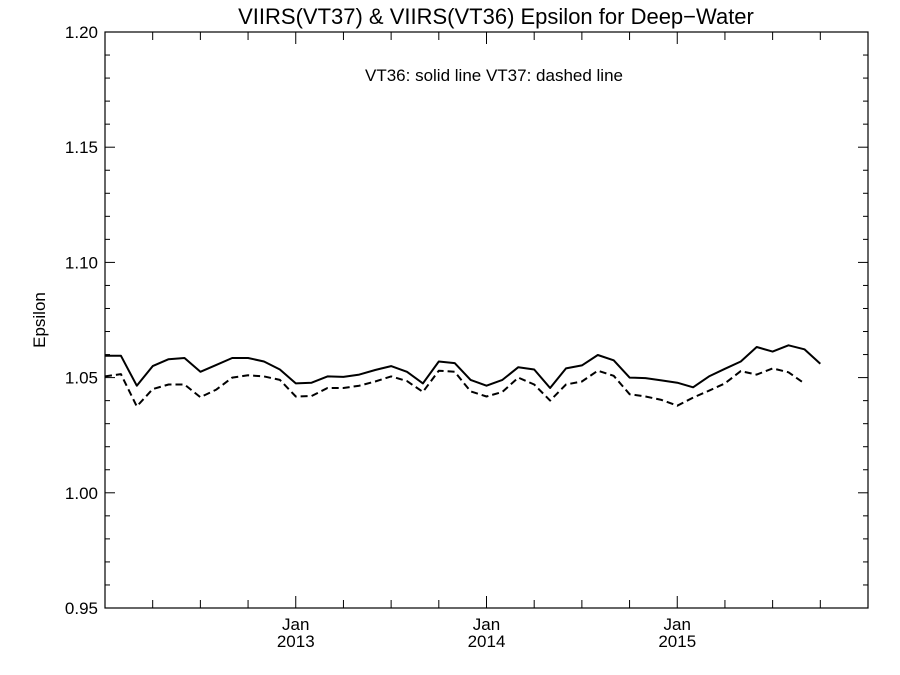  I want to click on x-tick-label-year: 2015, so click(677, 641).